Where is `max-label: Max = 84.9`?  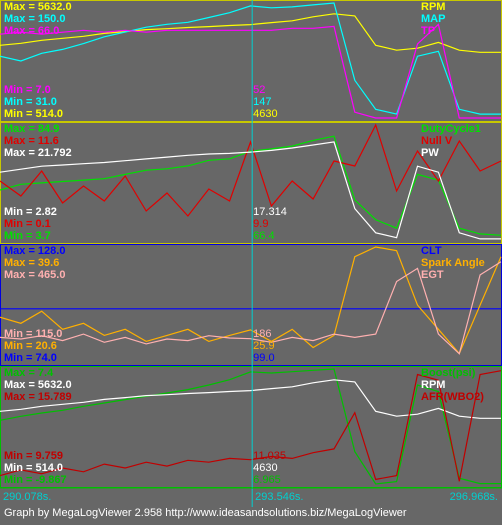
max-label: Max = 84.9 is located at coordinates (31, 129).